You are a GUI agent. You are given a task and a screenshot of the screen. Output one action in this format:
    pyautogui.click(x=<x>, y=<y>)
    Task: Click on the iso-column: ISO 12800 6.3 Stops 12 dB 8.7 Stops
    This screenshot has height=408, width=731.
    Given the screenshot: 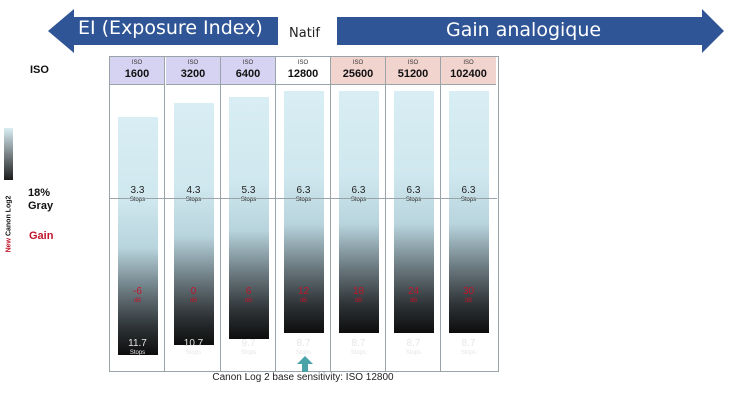 What is the action you would take?
    pyautogui.click(x=303, y=214)
    